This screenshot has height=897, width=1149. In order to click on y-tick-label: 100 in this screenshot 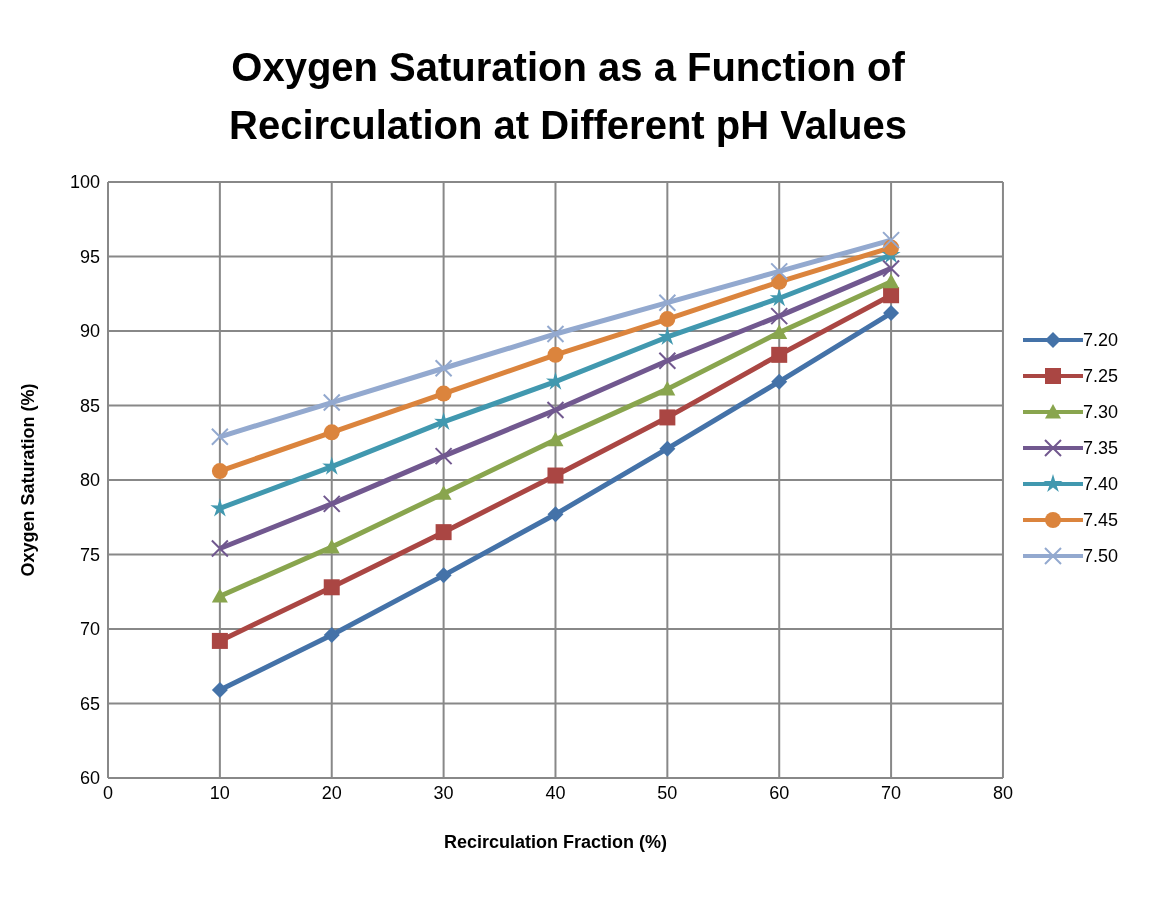, I will do `click(84, 182)`.